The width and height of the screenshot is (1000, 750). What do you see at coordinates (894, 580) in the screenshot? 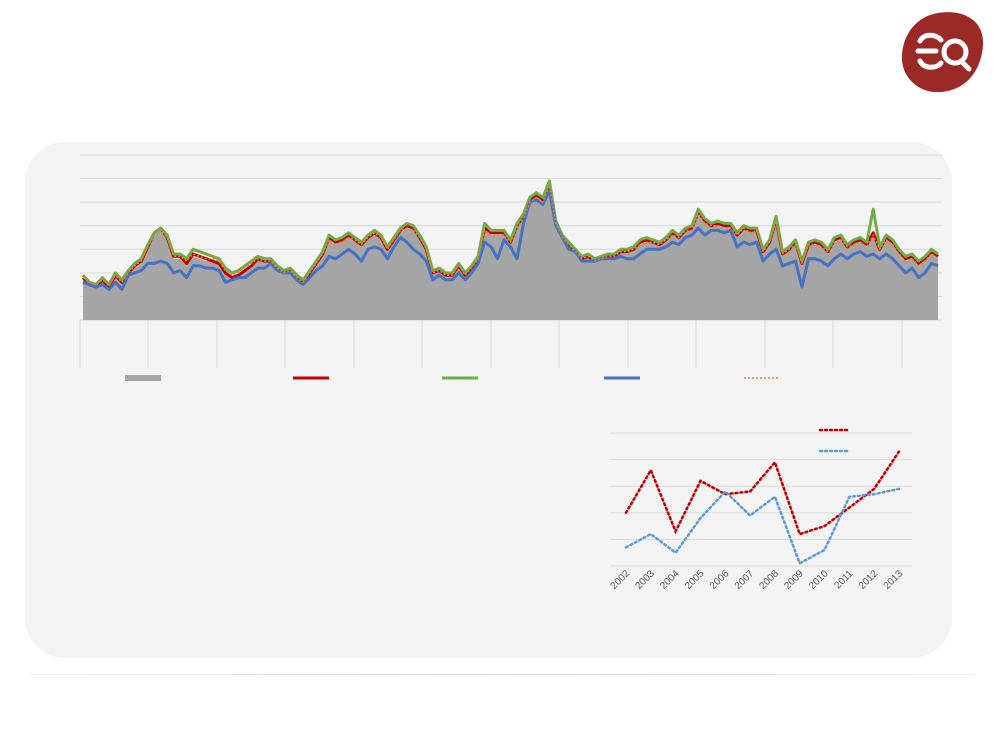
I see `x-tick-label: 2013` at bounding box center [894, 580].